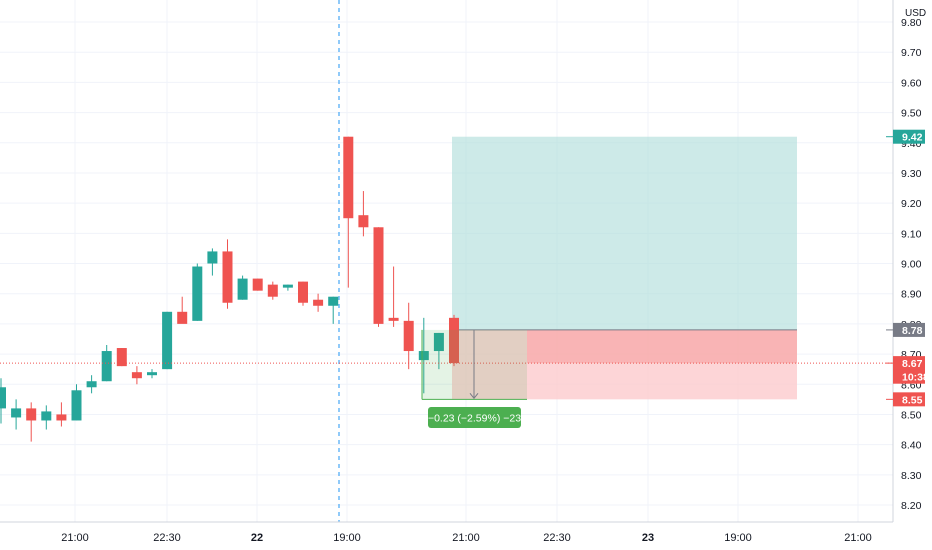 This screenshot has height=550, width=932. What do you see at coordinates (911, 23) in the screenshot?
I see `price-tick-label: 9.80` at bounding box center [911, 23].